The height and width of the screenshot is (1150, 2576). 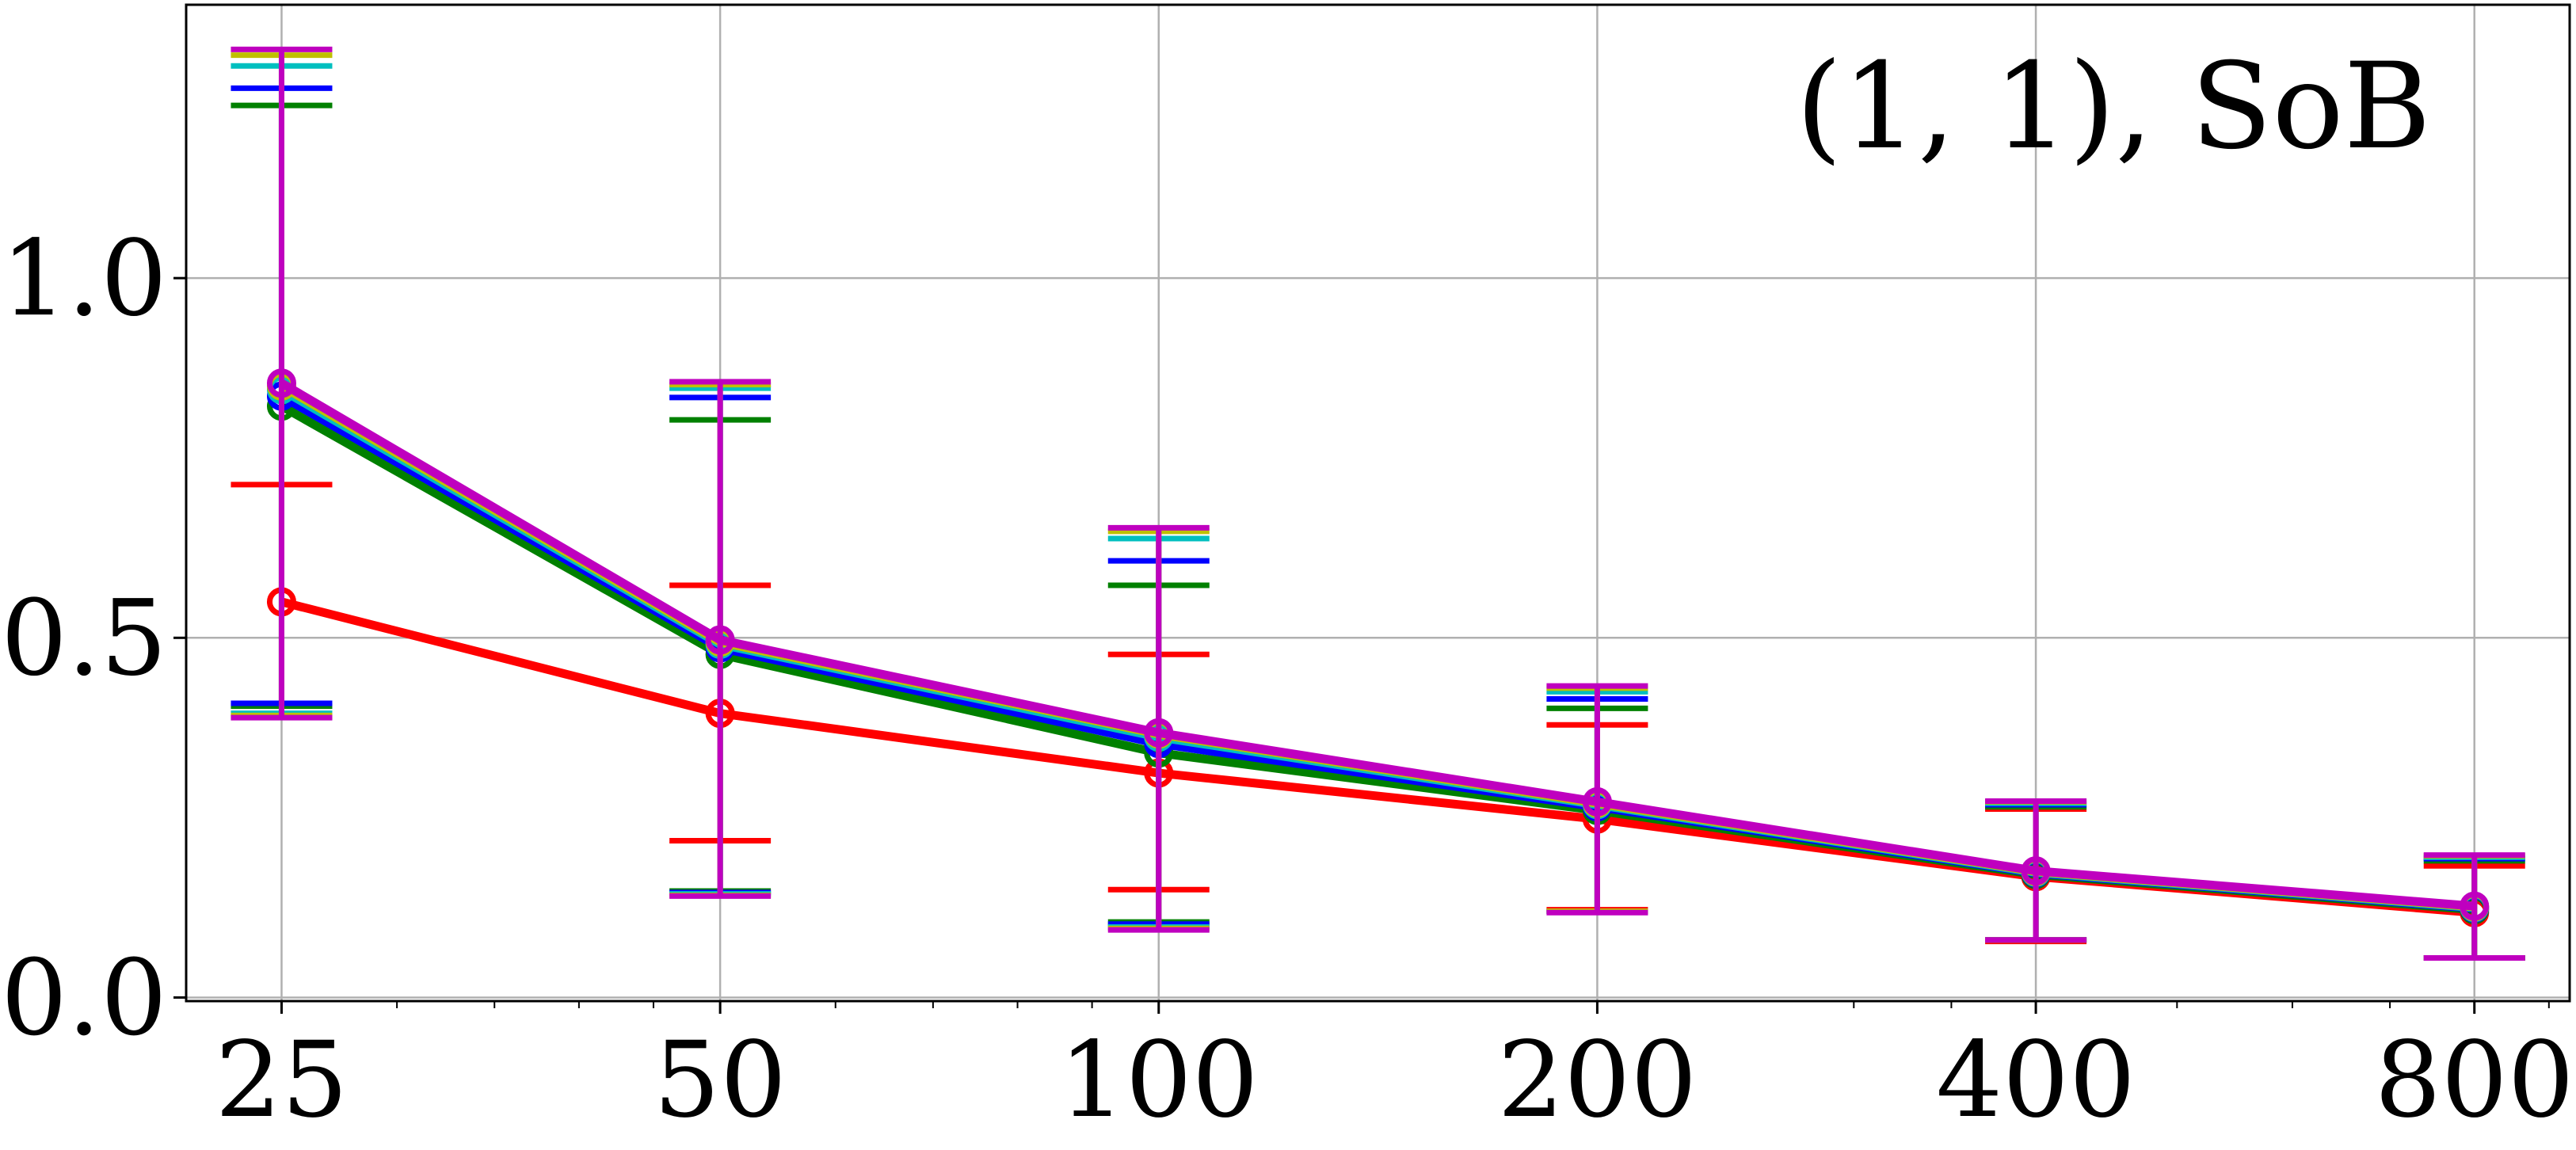 I want to click on x-tick-label: 400, so click(x=2036, y=1080).